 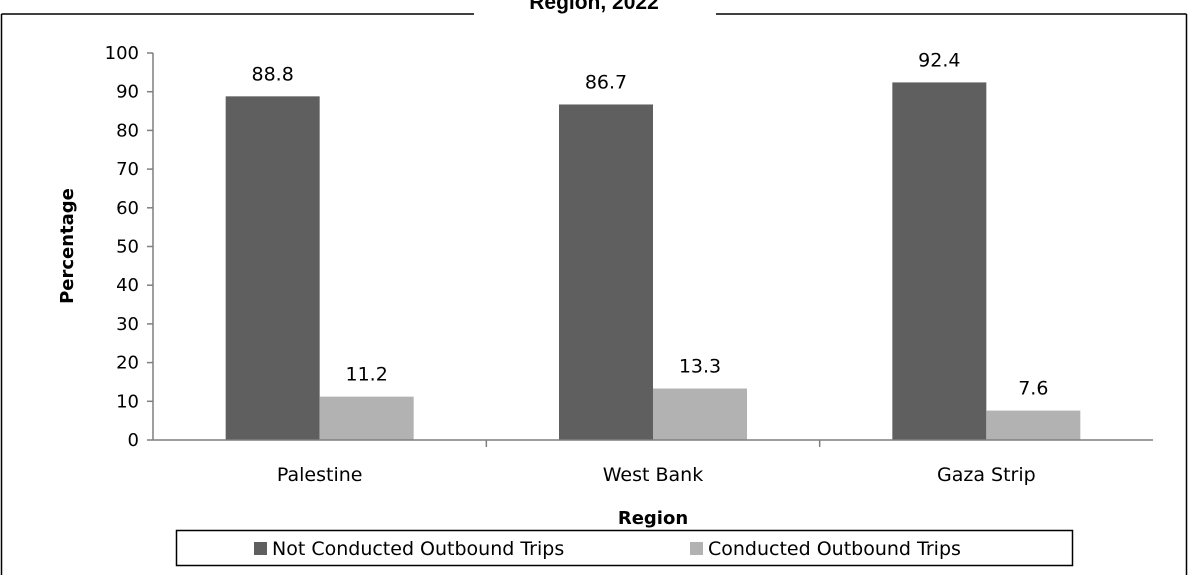 What do you see at coordinates (1033, 389) in the screenshot?
I see `data-label: 7.6` at bounding box center [1033, 389].